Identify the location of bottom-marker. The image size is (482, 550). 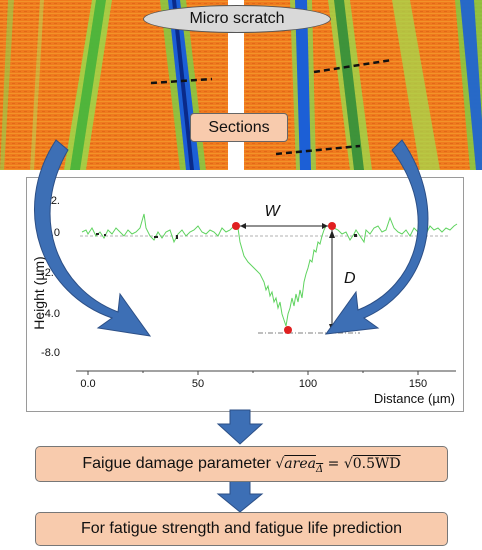
(288, 330).